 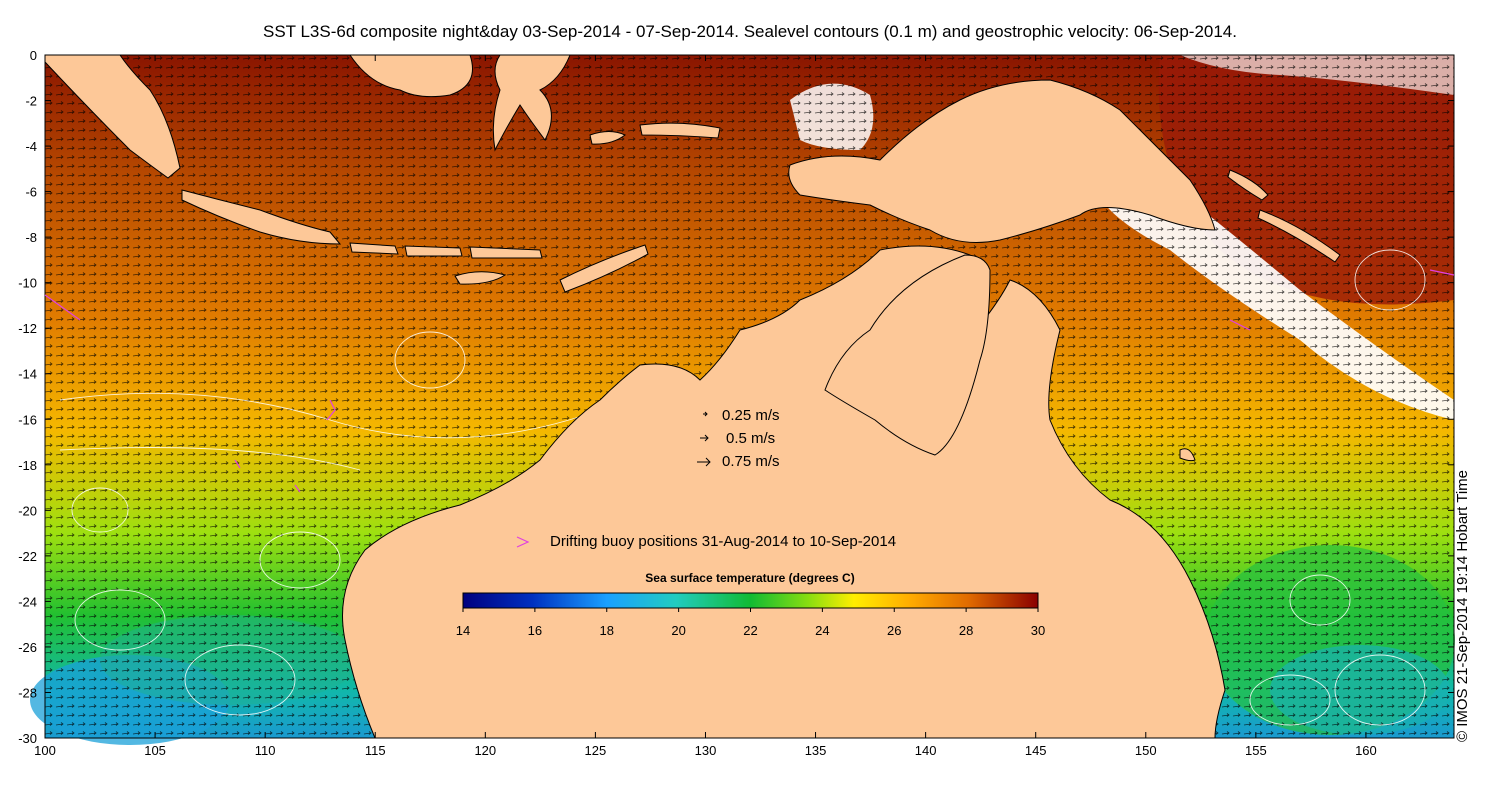 What do you see at coordinates (27, 283) in the screenshot?
I see `y-tick-label: -10` at bounding box center [27, 283].